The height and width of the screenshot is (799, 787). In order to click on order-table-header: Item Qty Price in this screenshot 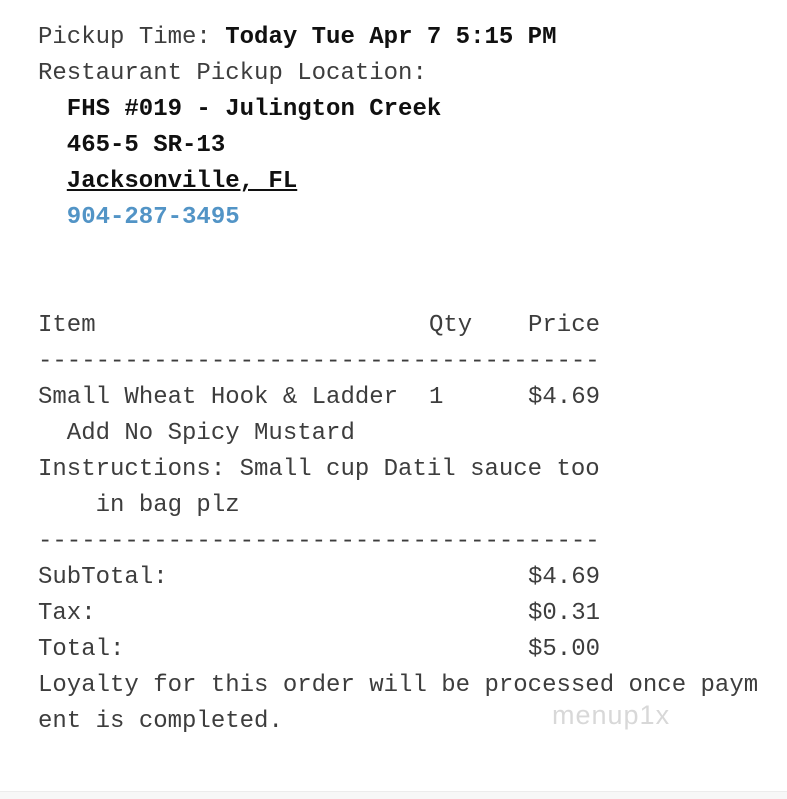, I will do `click(319, 326)`.